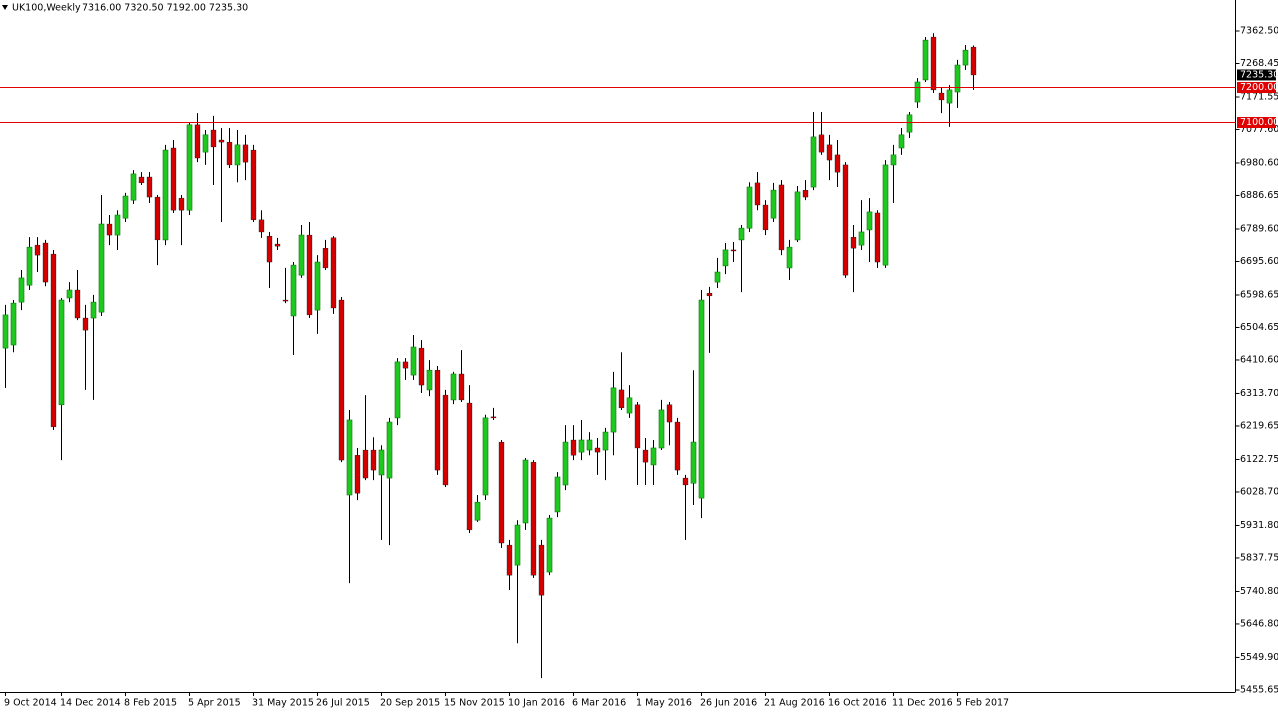 This screenshot has width=1278, height=718. Describe the element at coordinates (1259, 557) in the screenshot. I see `y-tick-label: 5837.75` at that location.